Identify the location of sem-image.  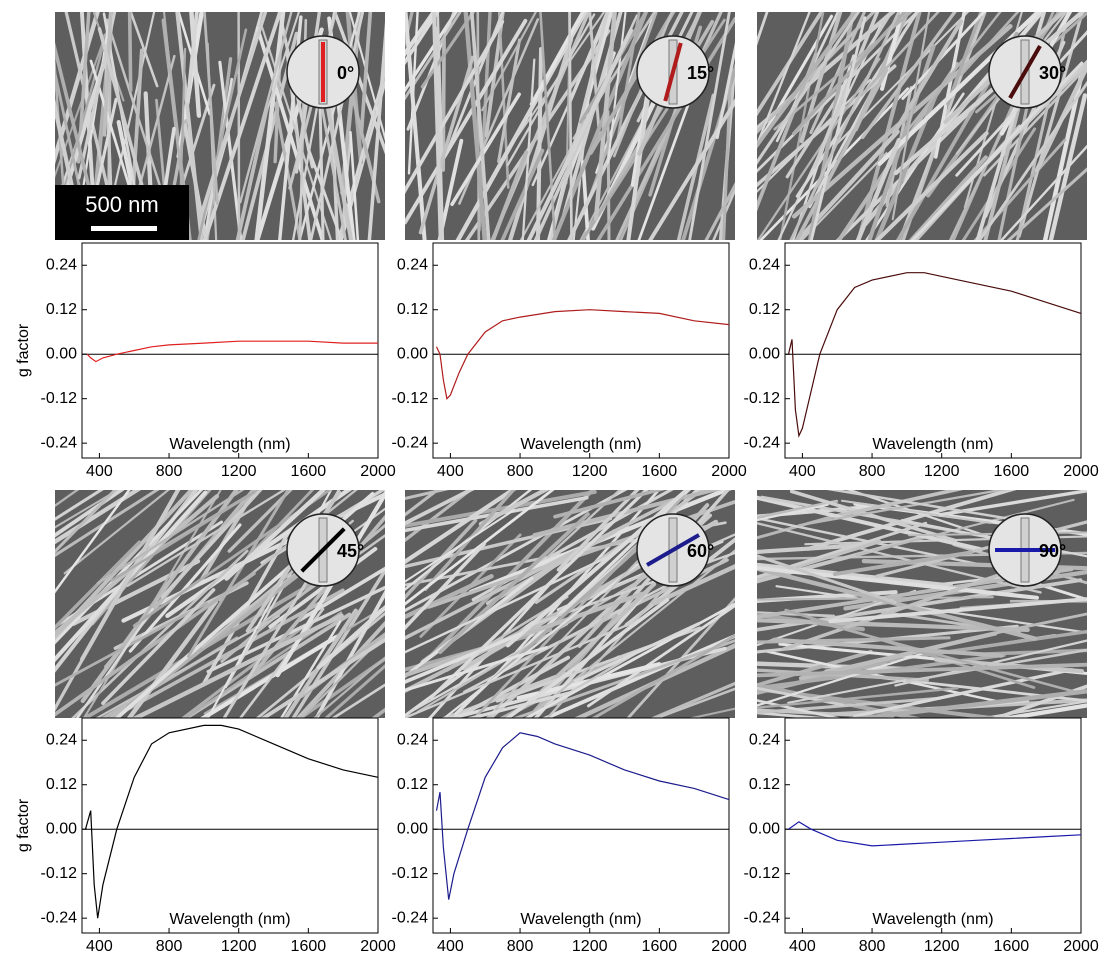
(922, 126).